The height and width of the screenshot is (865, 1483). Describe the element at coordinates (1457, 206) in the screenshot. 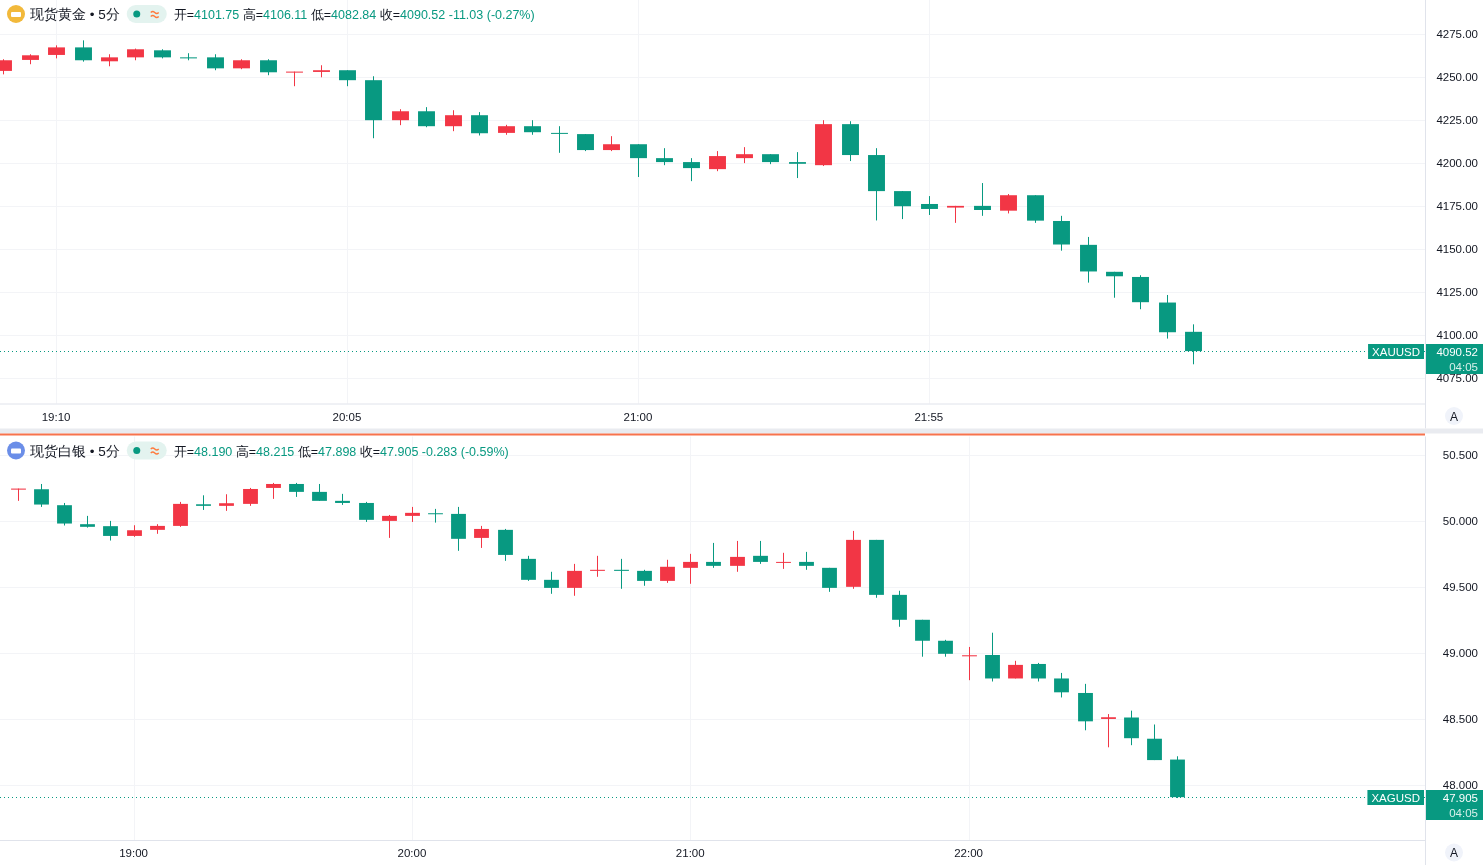

I see `y-tick-label: 4175.00` at that location.